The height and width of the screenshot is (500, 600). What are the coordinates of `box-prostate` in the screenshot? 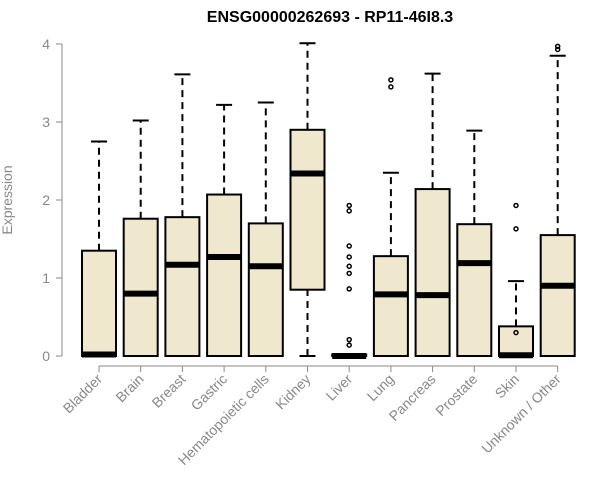 It's located at (474, 243).